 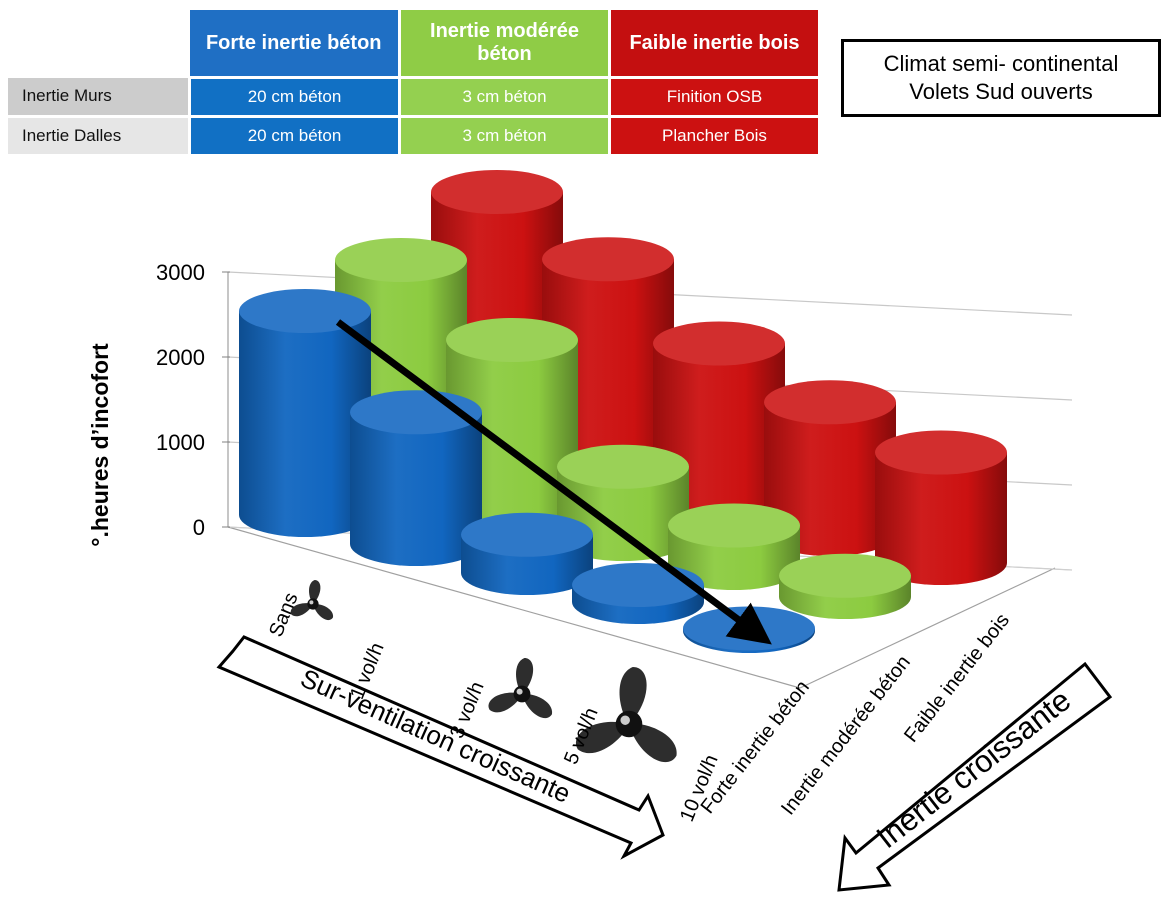 I want to click on y-tick-label: 2000, so click(x=180, y=357).